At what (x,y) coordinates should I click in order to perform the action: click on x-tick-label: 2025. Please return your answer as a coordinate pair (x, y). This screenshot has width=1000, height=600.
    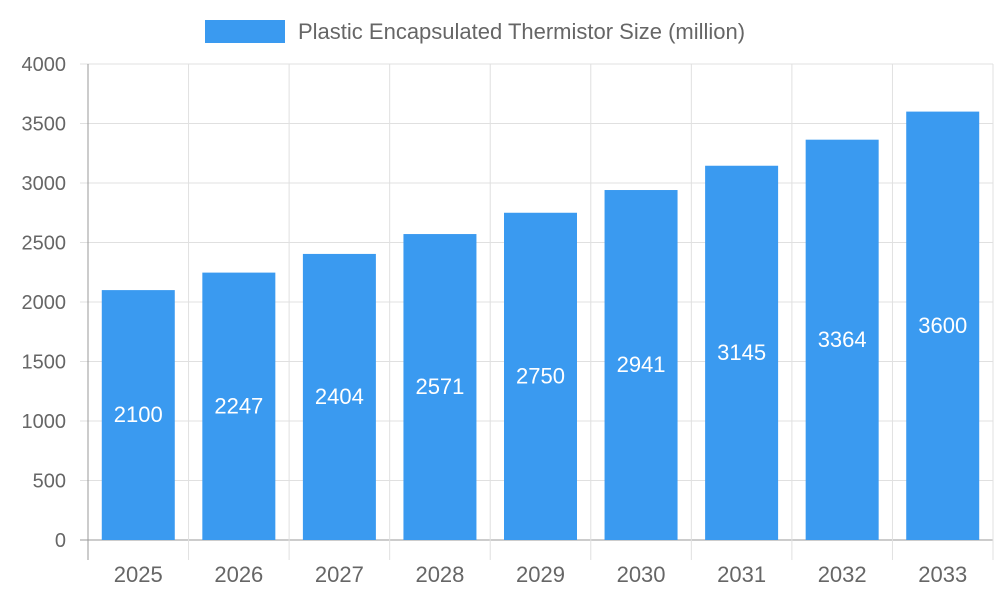
    Looking at the image, I should click on (138, 574).